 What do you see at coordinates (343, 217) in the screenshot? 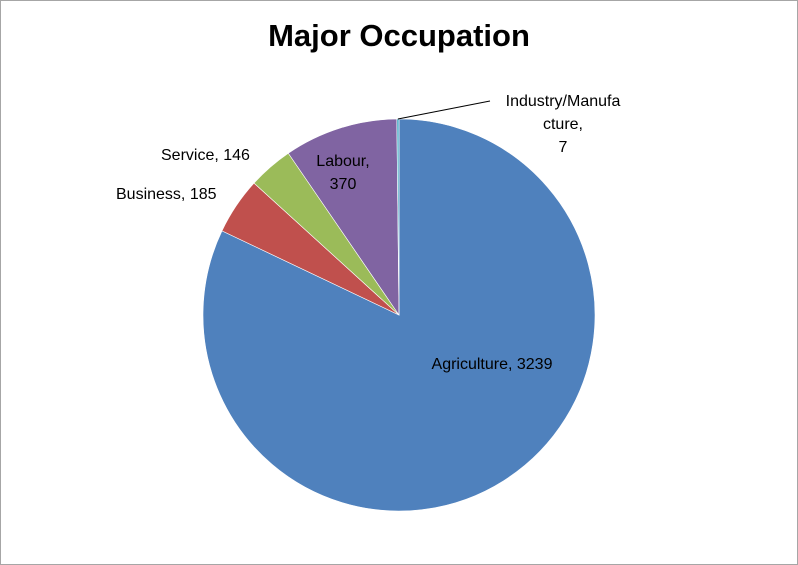
I see `pie-slice-labour` at bounding box center [343, 217].